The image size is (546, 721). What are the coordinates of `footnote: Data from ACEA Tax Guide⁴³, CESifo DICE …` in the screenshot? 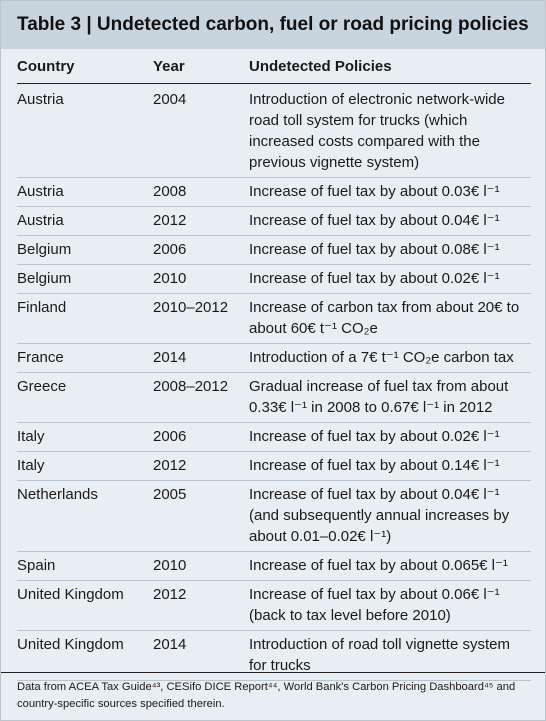 It's located at (266, 695).